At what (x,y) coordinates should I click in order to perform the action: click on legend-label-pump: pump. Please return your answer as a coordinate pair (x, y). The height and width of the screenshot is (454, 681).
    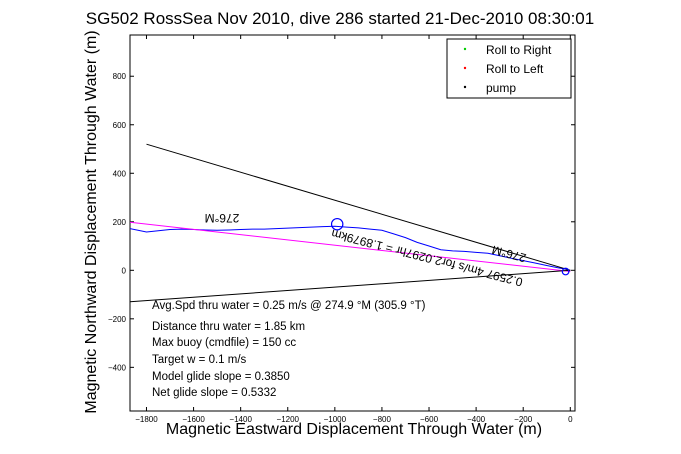
    Looking at the image, I should click on (501, 88).